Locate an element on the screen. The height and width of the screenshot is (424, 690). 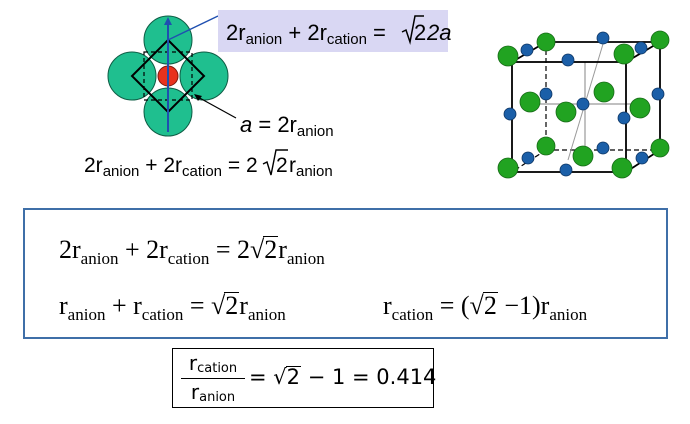
ratio-numerator: rcation is located at coordinates (213, 366).